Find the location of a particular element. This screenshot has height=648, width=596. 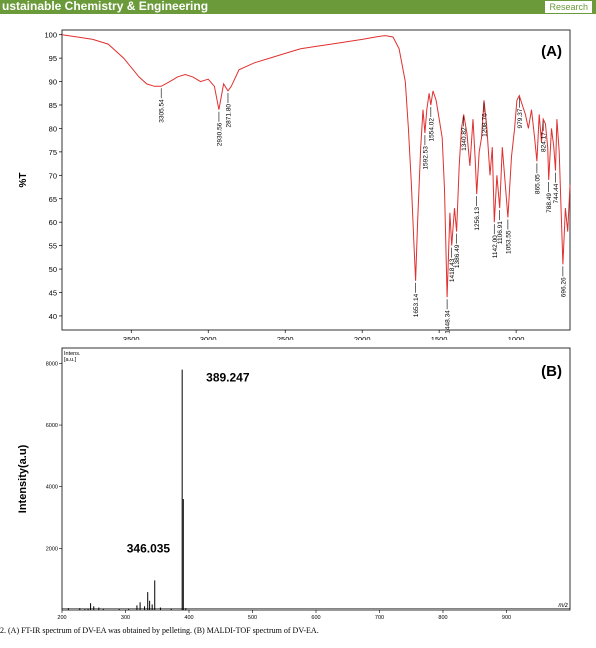

ftir-ytick-label: 70 is located at coordinates (53, 175).